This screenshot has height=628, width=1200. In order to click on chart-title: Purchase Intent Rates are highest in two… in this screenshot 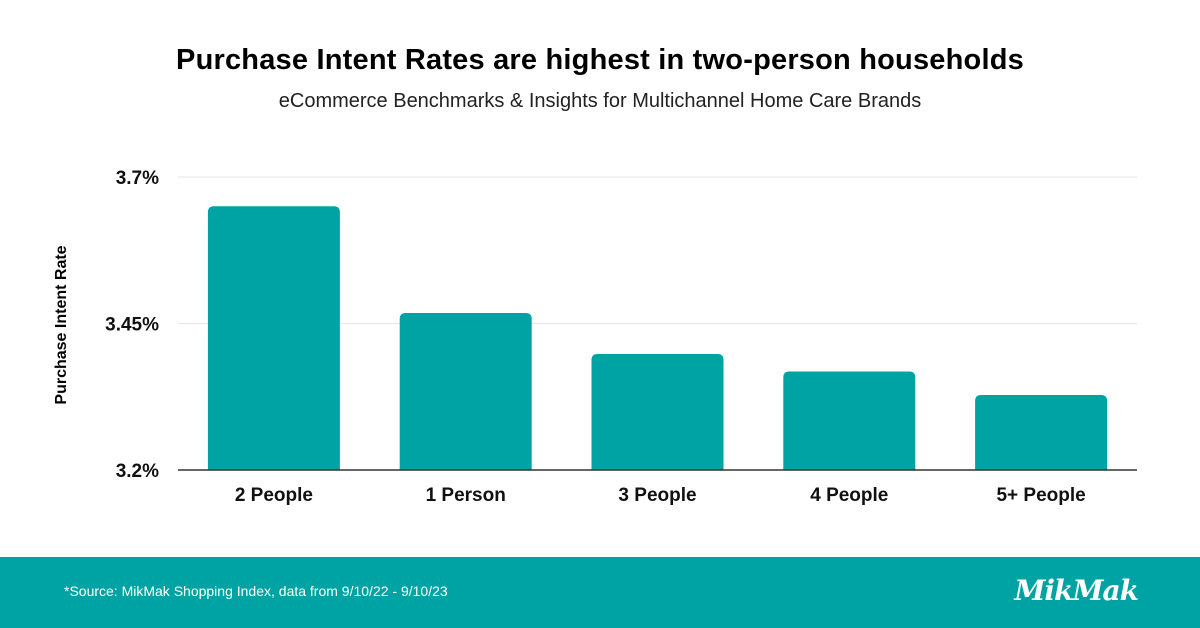, I will do `click(600, 60)`.